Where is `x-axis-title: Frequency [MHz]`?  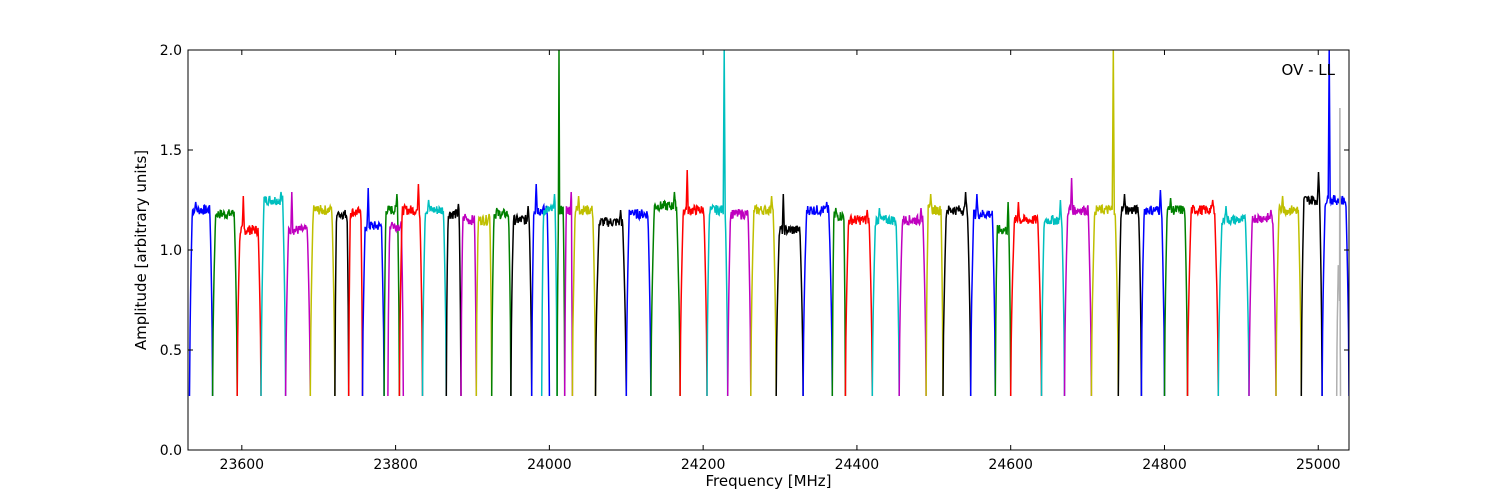
x-axis-title: Frequency [MHz] is located at coordinates (768, 481).